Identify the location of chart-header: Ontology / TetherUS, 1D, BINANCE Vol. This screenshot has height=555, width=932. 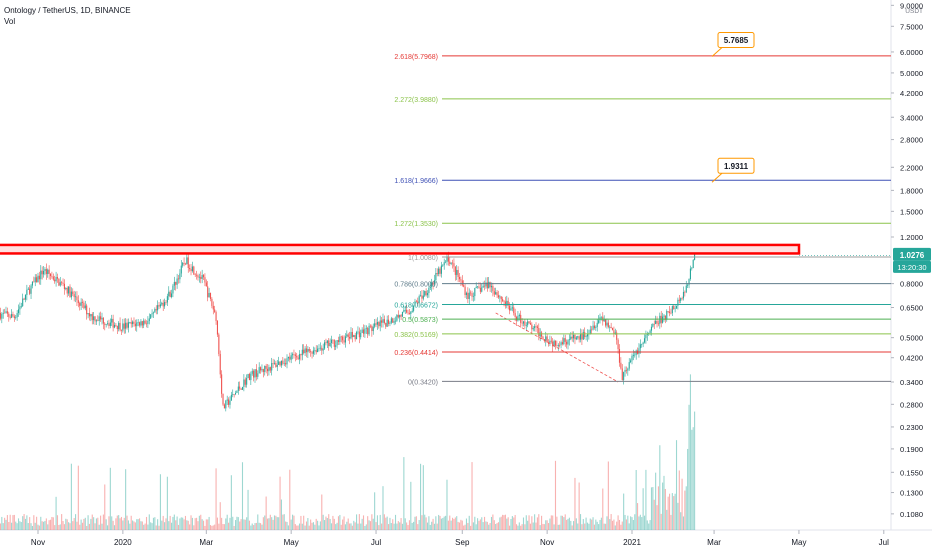
(67, 16).